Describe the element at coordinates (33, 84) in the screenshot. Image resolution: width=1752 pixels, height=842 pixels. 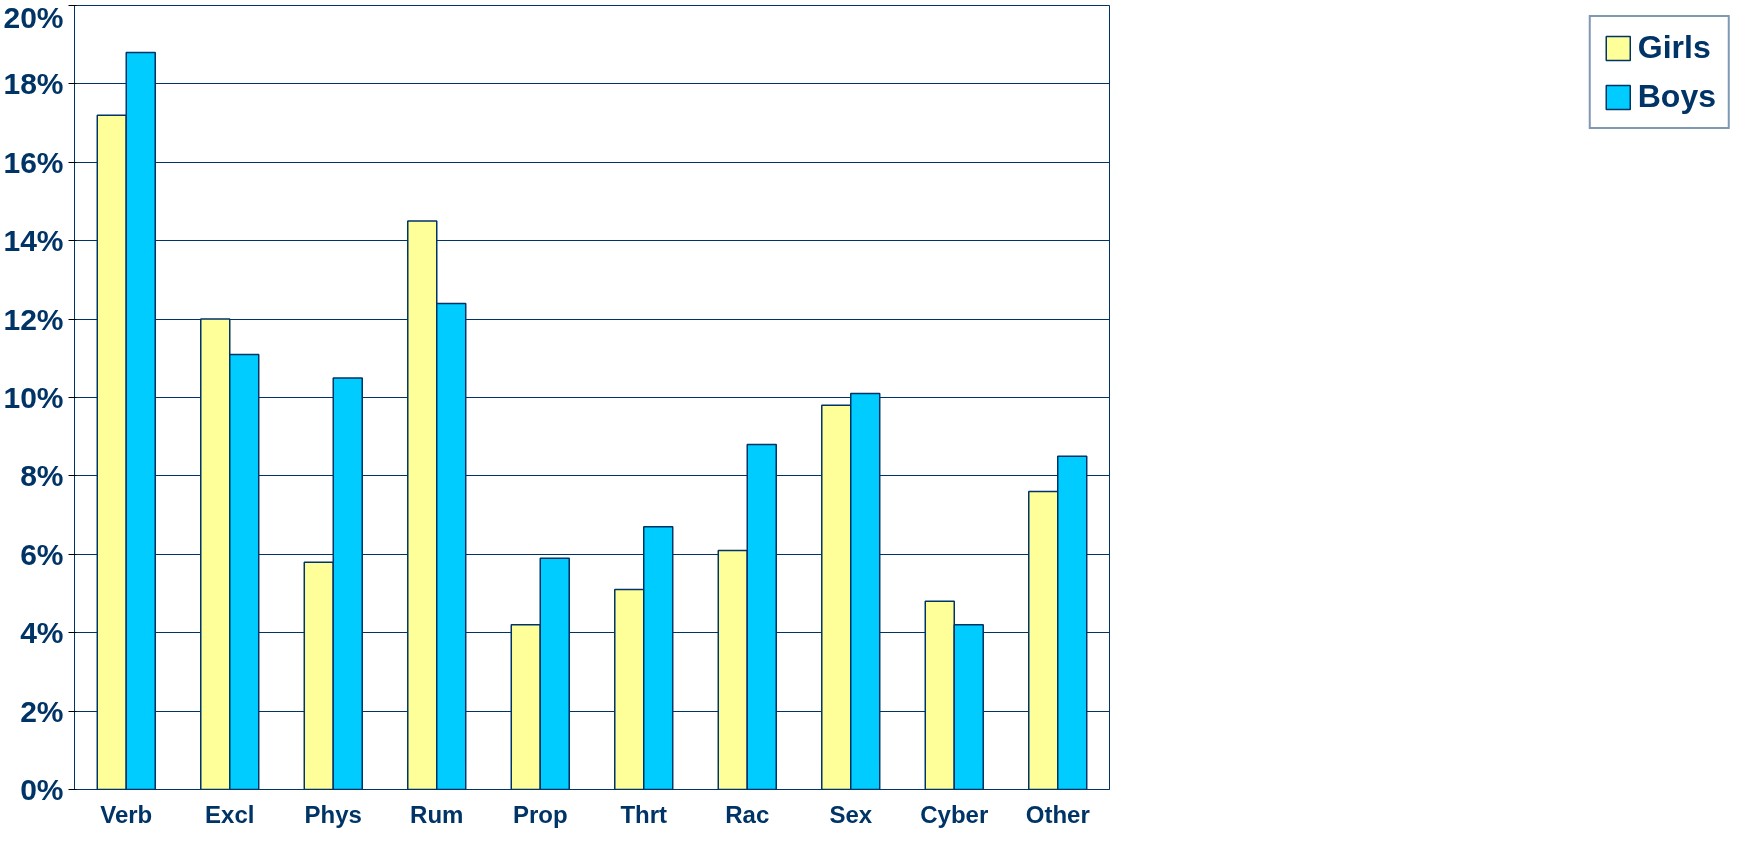
I see `y-tick-label: 18%` at that location.